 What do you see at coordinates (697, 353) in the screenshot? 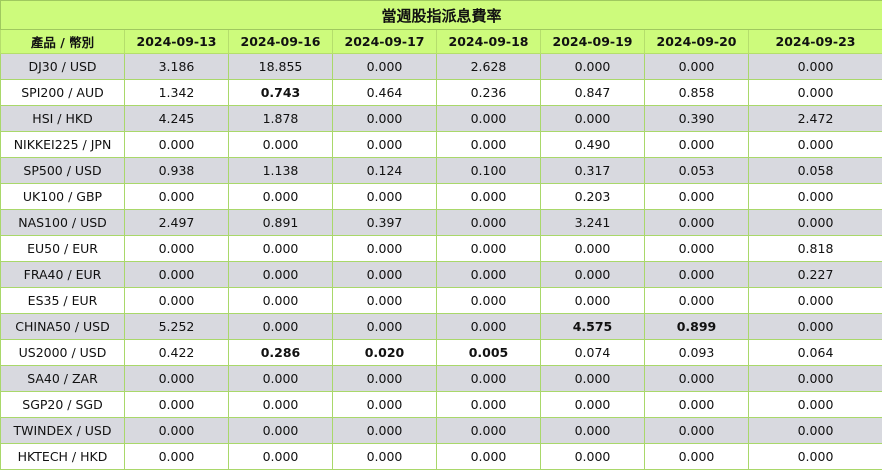
I see `rate-cell: 0.093` at bounding box center [697, 353].